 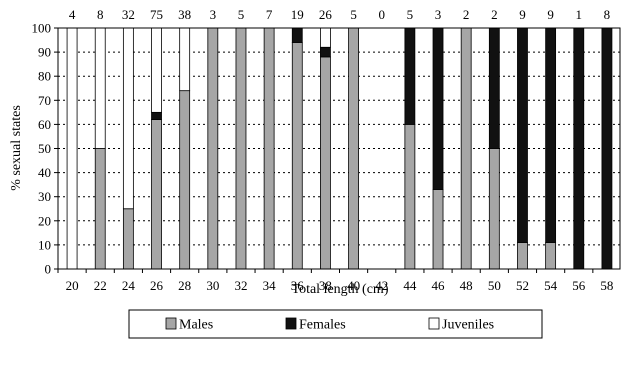 I want to click on x-tick-label: 34, so click(x=270, y=285).